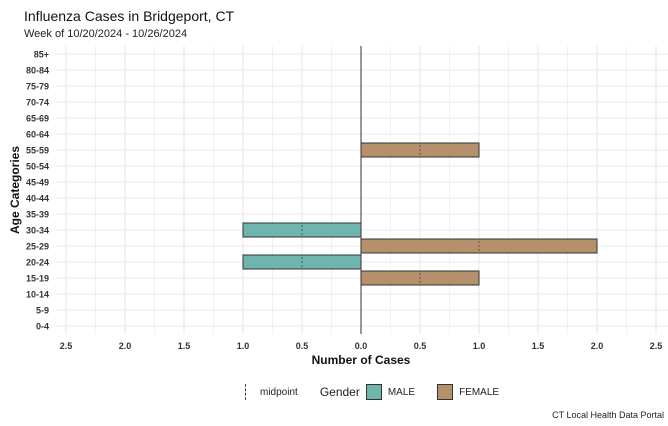 The height and width of the screenshot is (426, 668). Describe the element at coordinates (479, 392) in the screenshot. I see `female-legend-label: FEMALE` at that location.